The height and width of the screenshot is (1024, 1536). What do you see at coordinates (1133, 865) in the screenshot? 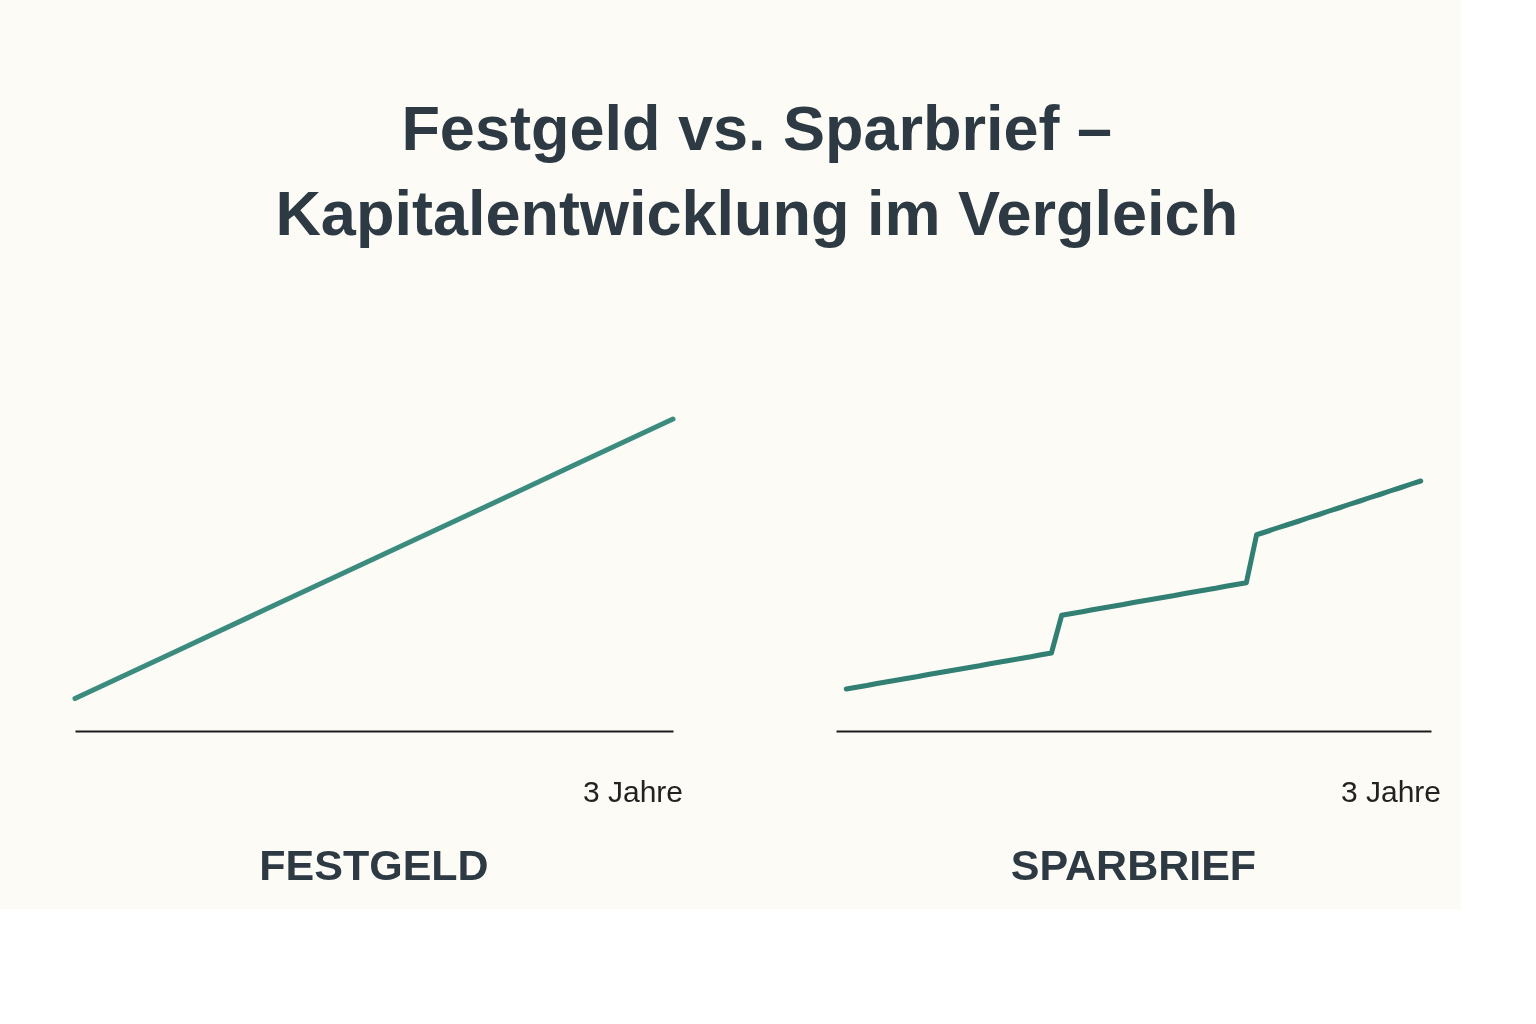
I see `text: SPARBRIEF` at bounding box center [1133, 865].